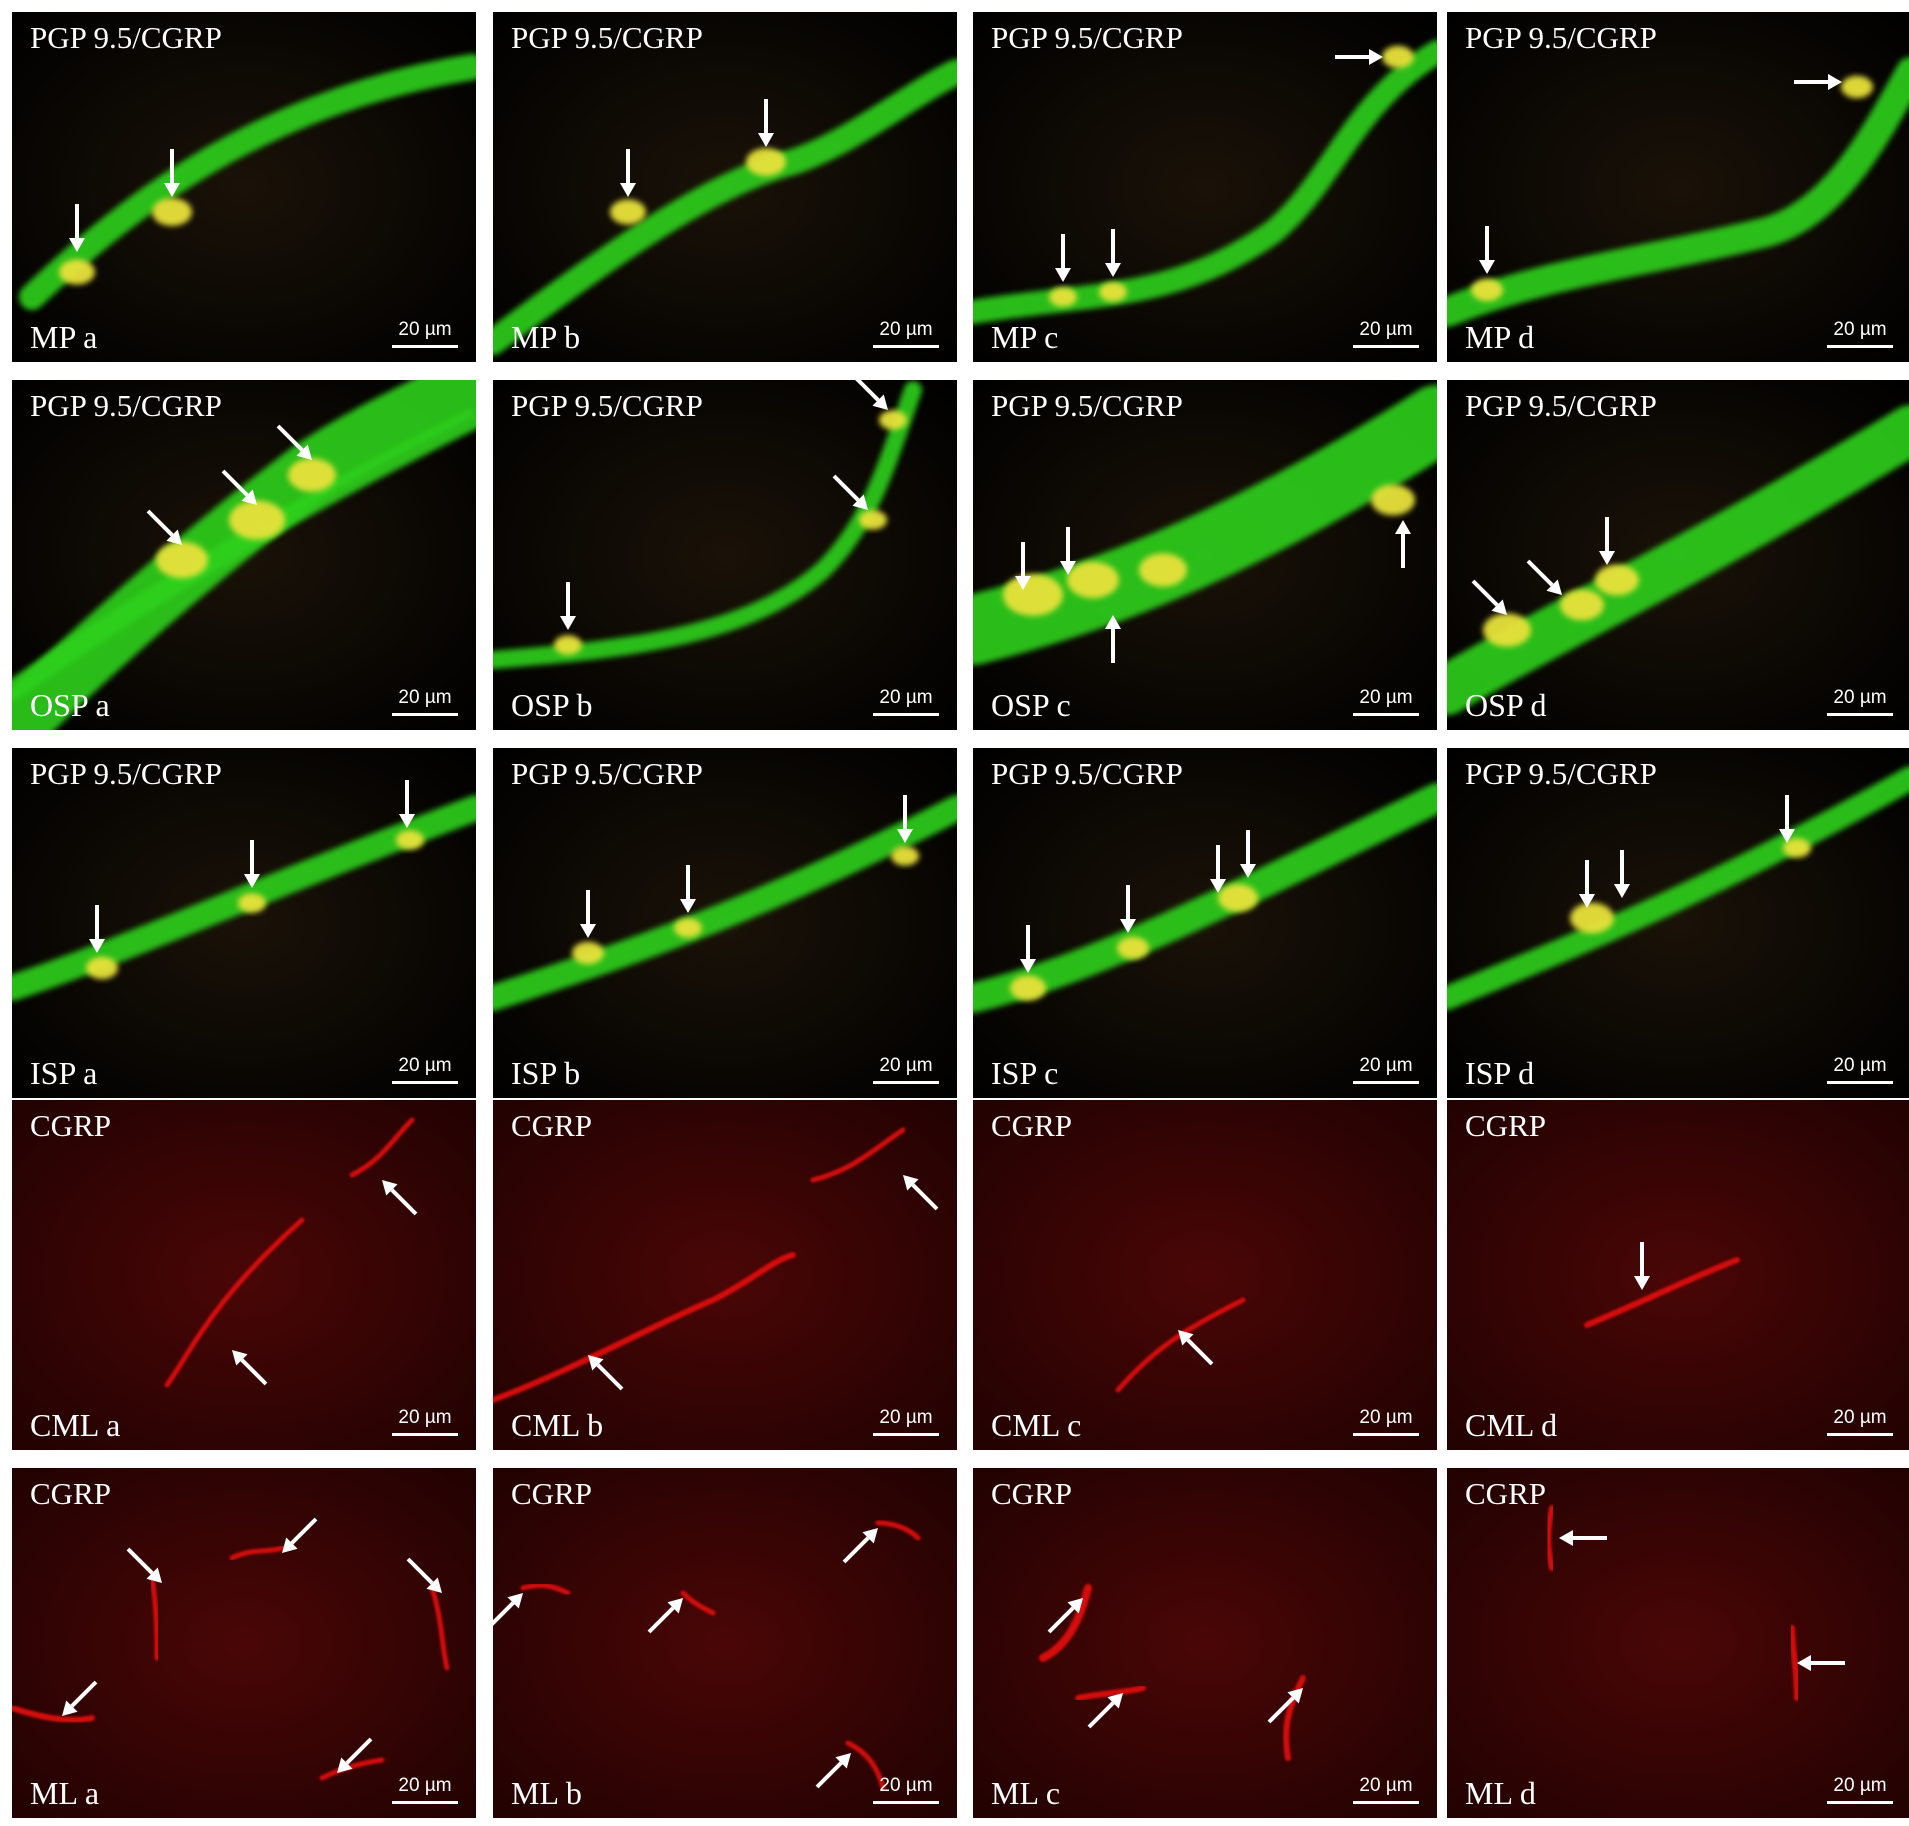  I want to click on panel-label: OSP a, so click(70, 705).